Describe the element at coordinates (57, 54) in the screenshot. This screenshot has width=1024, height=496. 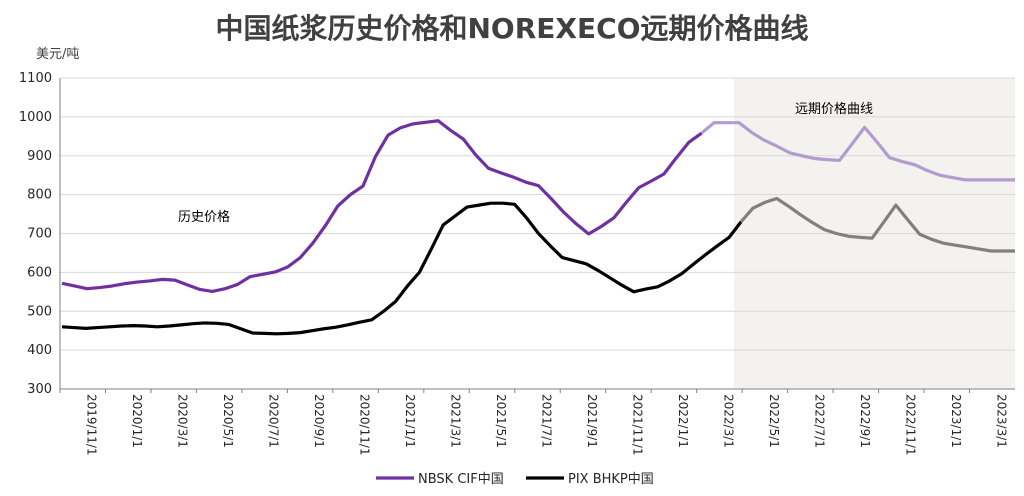
I see `y-axis-unit-label: 美元/吨` at that location.